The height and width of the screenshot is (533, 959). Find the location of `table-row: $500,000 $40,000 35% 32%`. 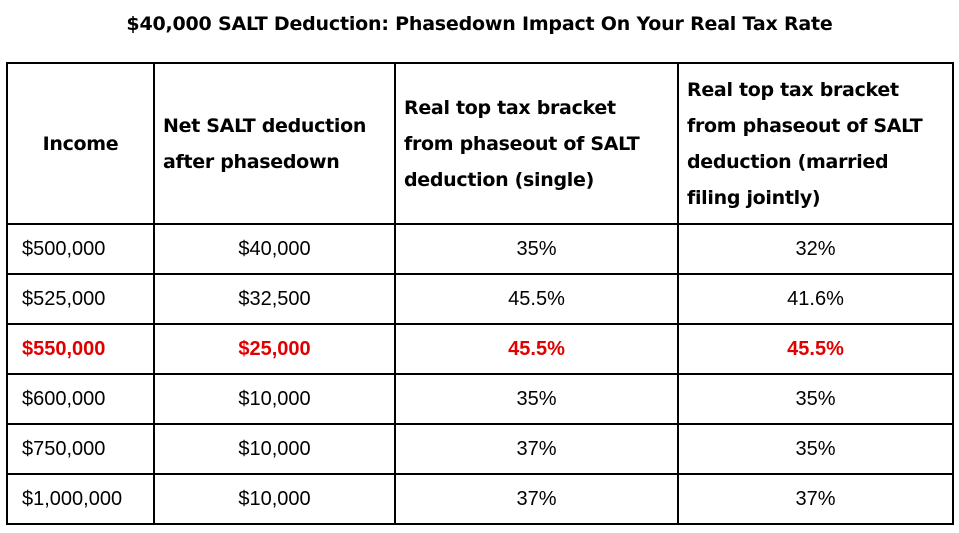

table-row: $500,000 $40,000 35% 32% is located at coordinates (480, 249).